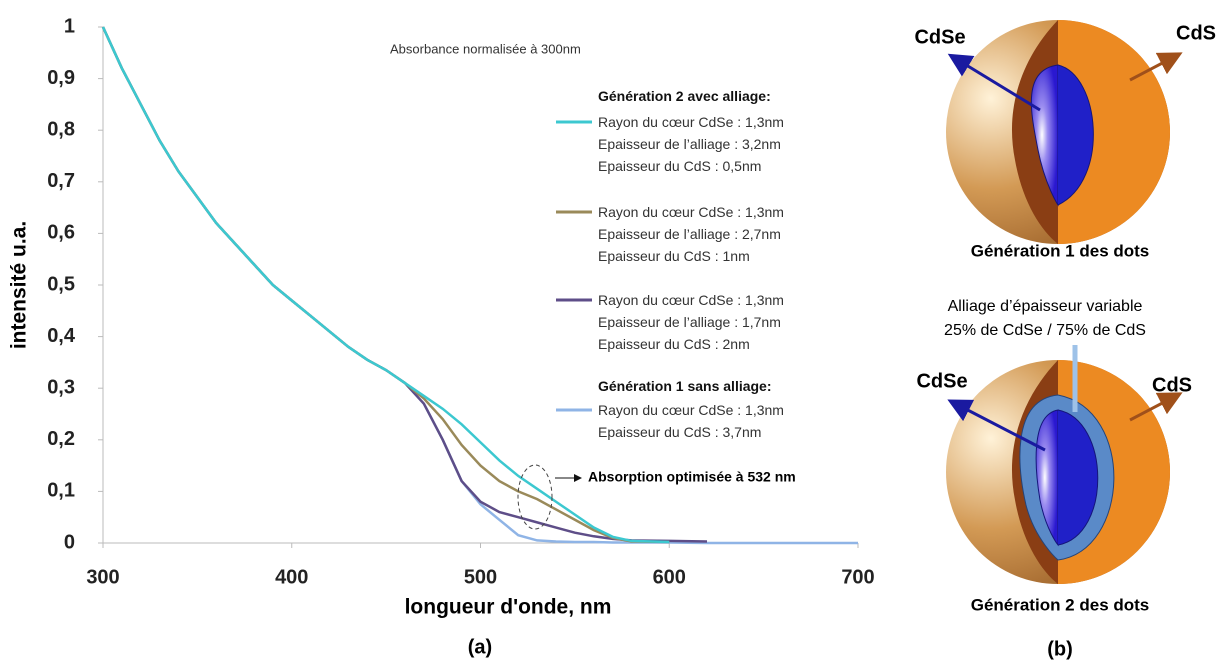  Describe the element at coordinates (61, 129) in the screenshot. I see `y-tick-label: 0,8` at that location.